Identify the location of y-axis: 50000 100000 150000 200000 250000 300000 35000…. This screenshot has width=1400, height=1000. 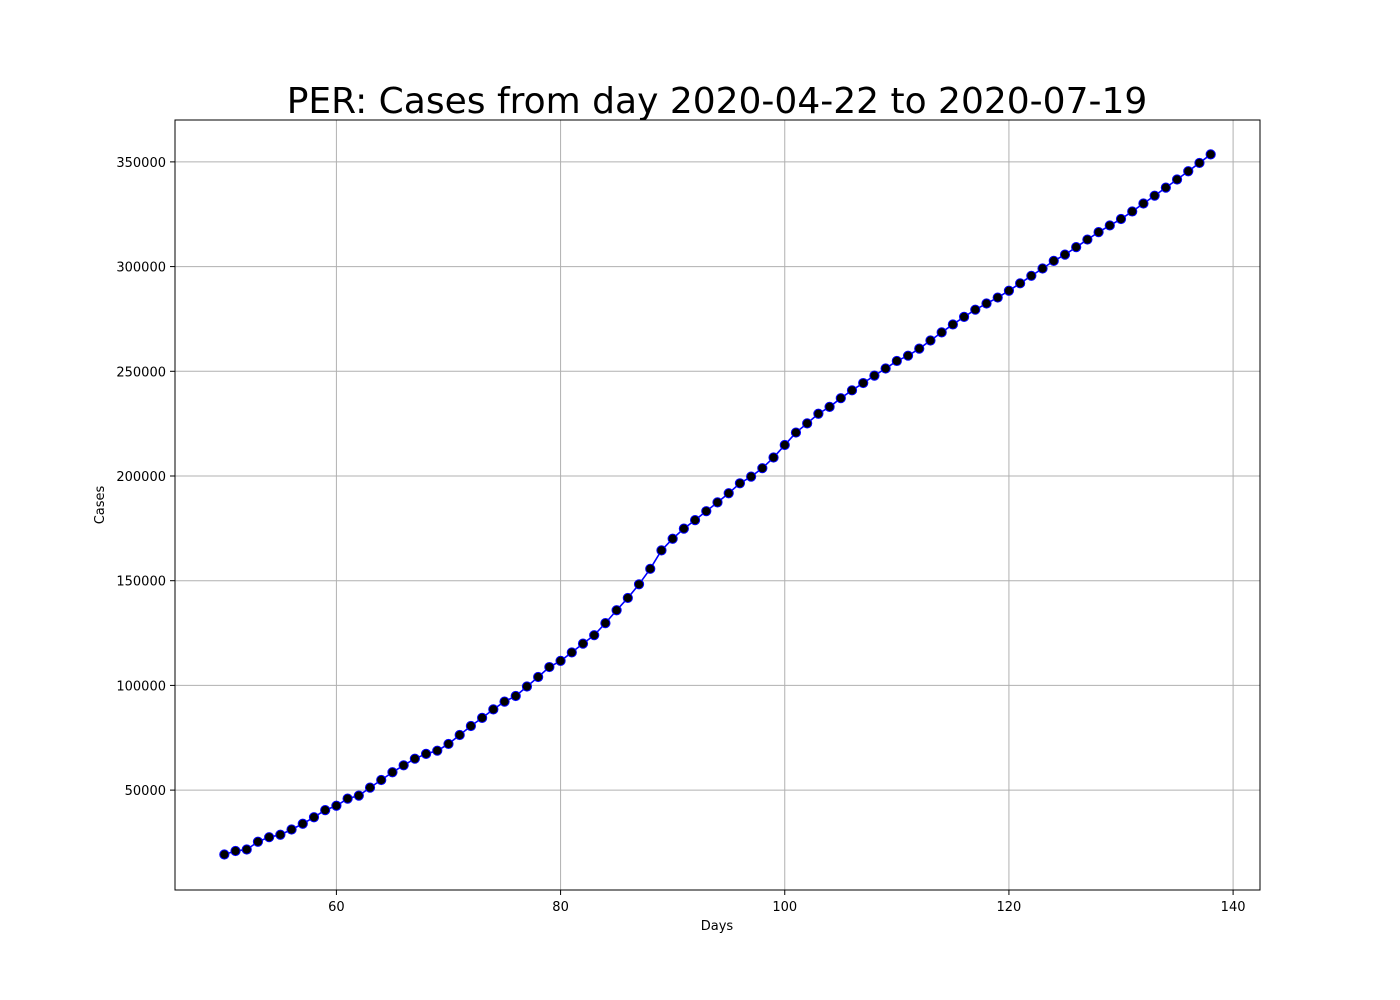
(145, 477).